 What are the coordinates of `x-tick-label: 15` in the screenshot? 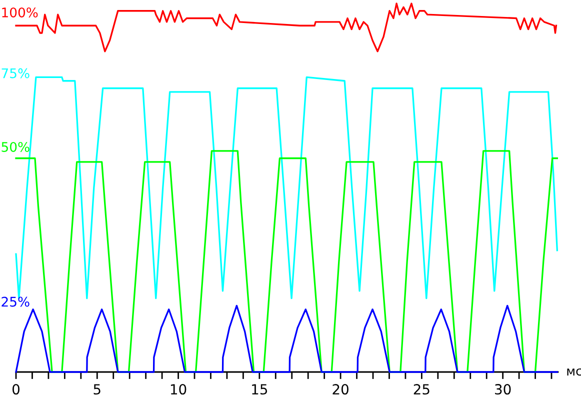 It's located at (260, 389).